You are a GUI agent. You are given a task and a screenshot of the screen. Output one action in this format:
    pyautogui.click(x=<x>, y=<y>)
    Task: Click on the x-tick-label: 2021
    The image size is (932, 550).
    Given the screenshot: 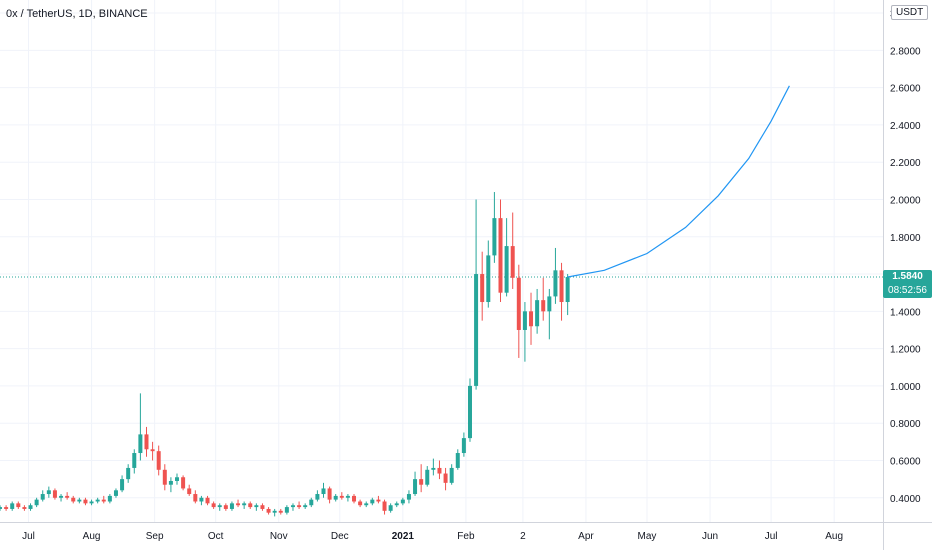 What is the action you would take?
    pyautogui.click(x=403, y=536)
    